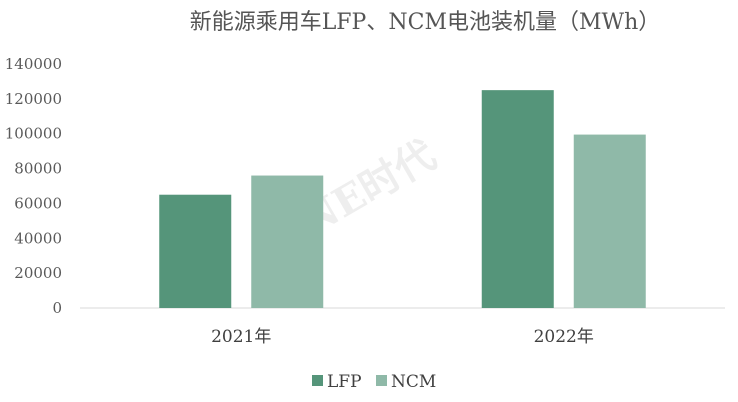  I want to click on y-tick-label: 120000, so click(33, 99).